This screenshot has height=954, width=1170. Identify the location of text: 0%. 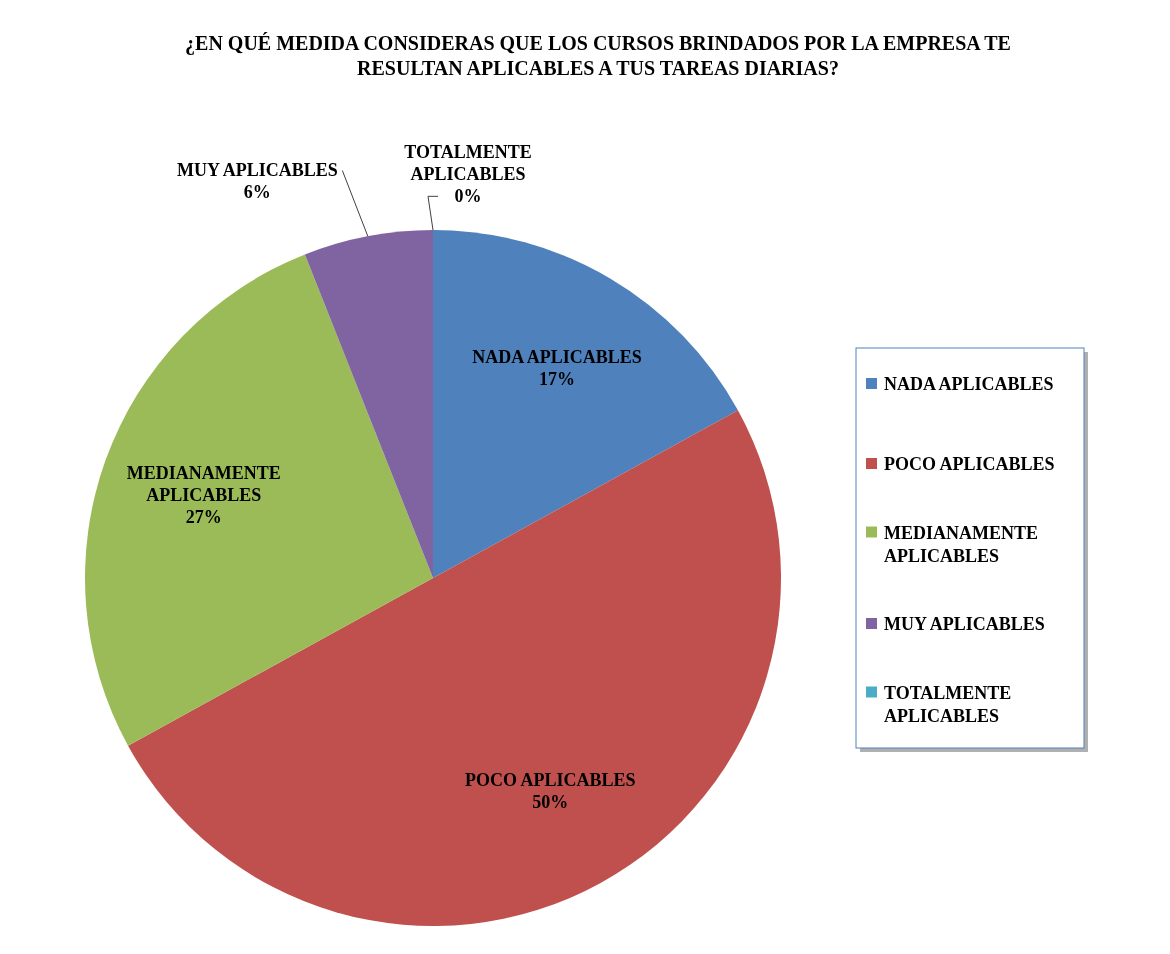
(468, 196).